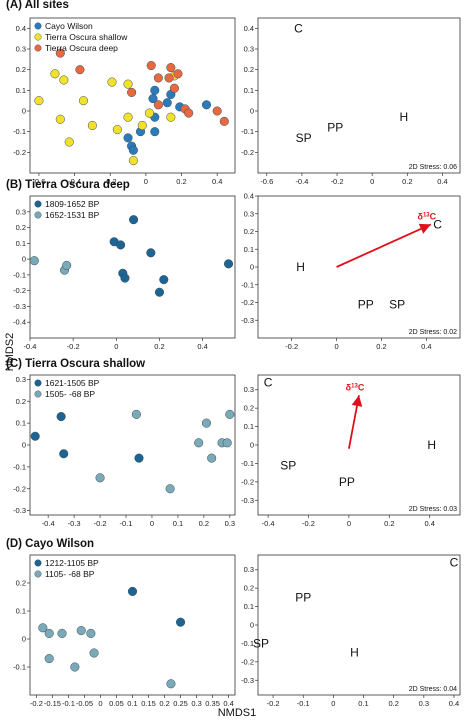 The width and height of the screenshot is (474, 721). What do you see at coordinates (10, 352) in the screenshot?
I see `y-axis-label: NMDS2` at bounding box center [10, 352].